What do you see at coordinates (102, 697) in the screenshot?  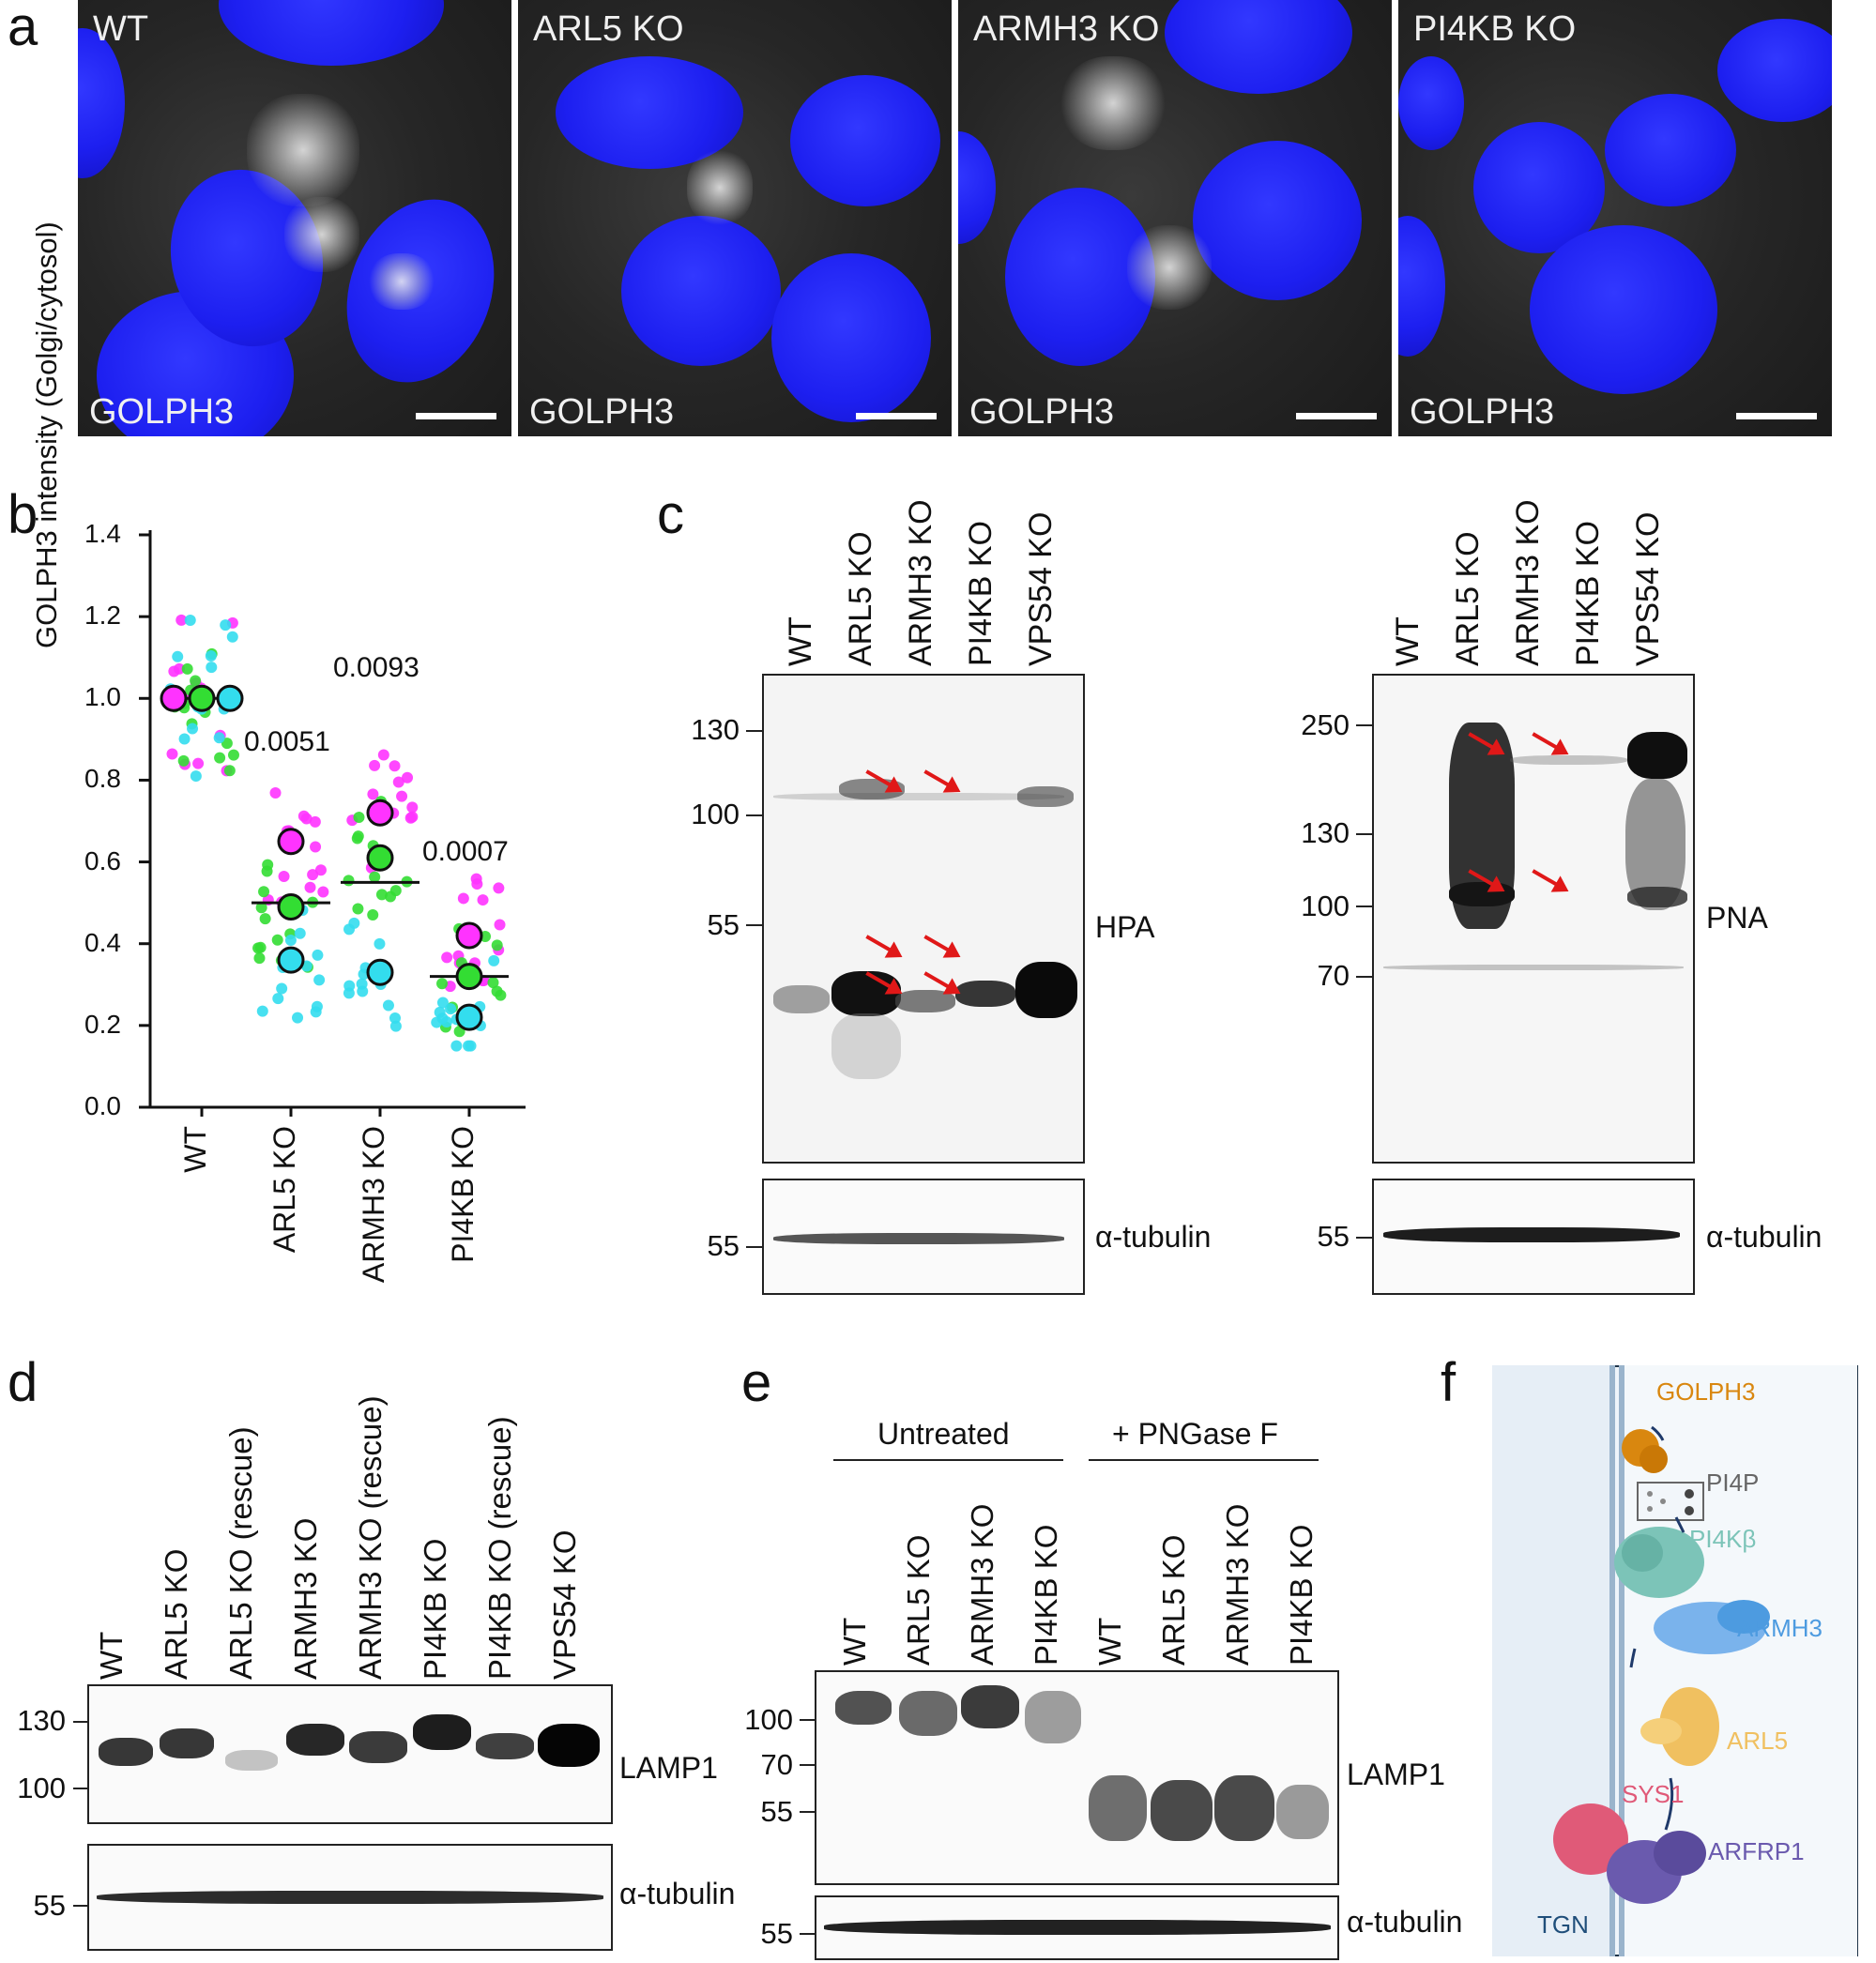 I see `y-tick-label: 1.0` at bounding box center [102, 697].